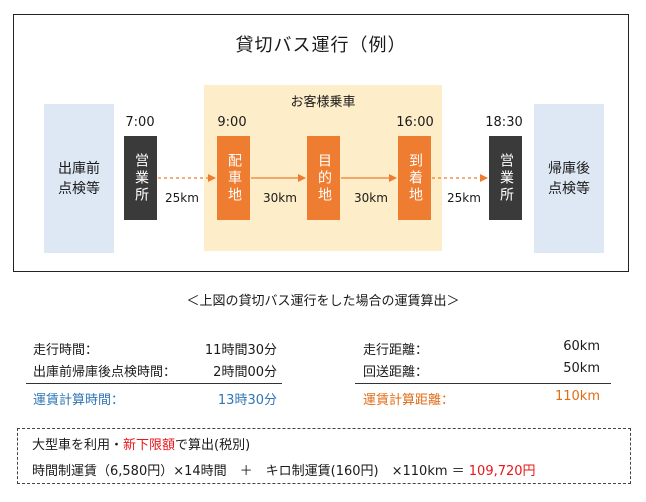 The width and height of the screenshot is (646, 502). Describe the element at coordinates (140, 122) in the screenshot. I see `time-depart-office: 7:00` at that location.